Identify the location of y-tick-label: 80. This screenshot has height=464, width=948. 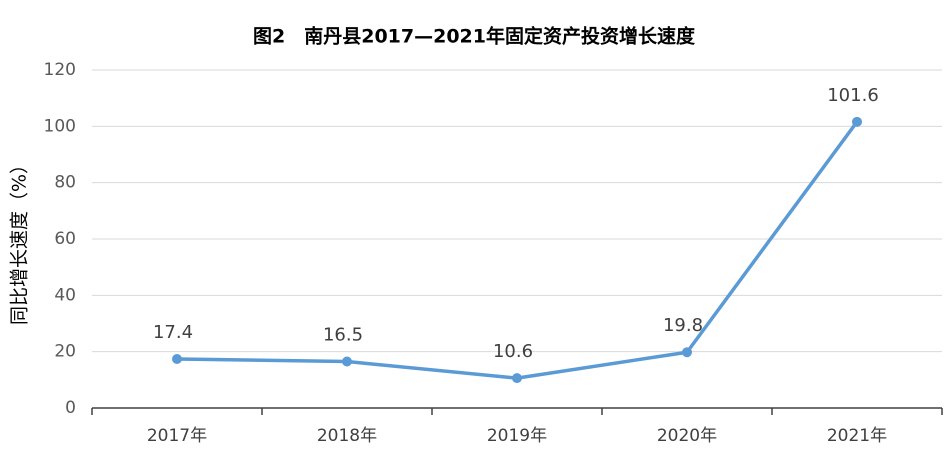
(65, 183).